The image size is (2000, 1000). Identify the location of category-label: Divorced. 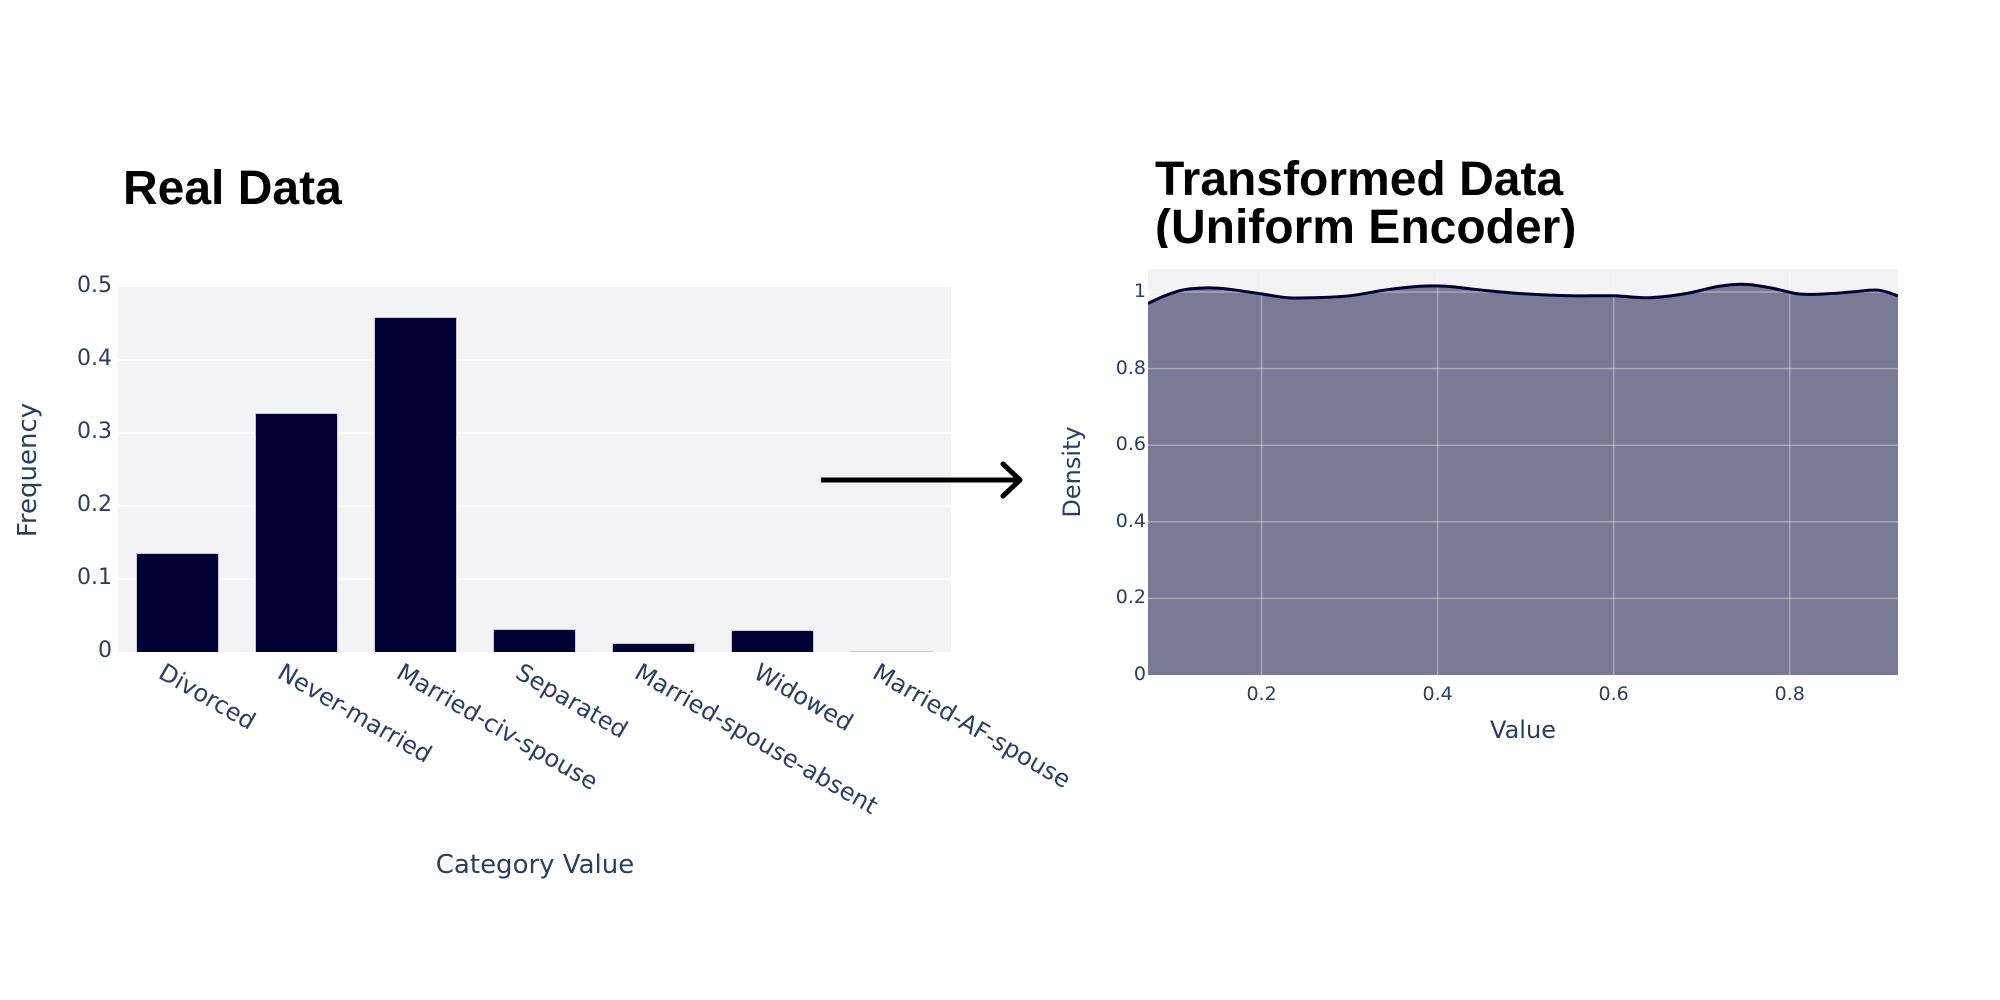
(206, 697).